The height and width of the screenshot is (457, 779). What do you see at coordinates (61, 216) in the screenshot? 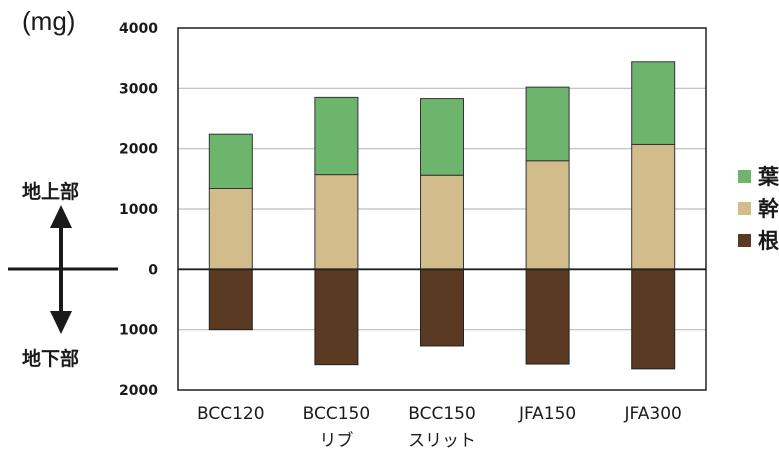
I see `up-arrow-icon` at bounding box center [61, 216].